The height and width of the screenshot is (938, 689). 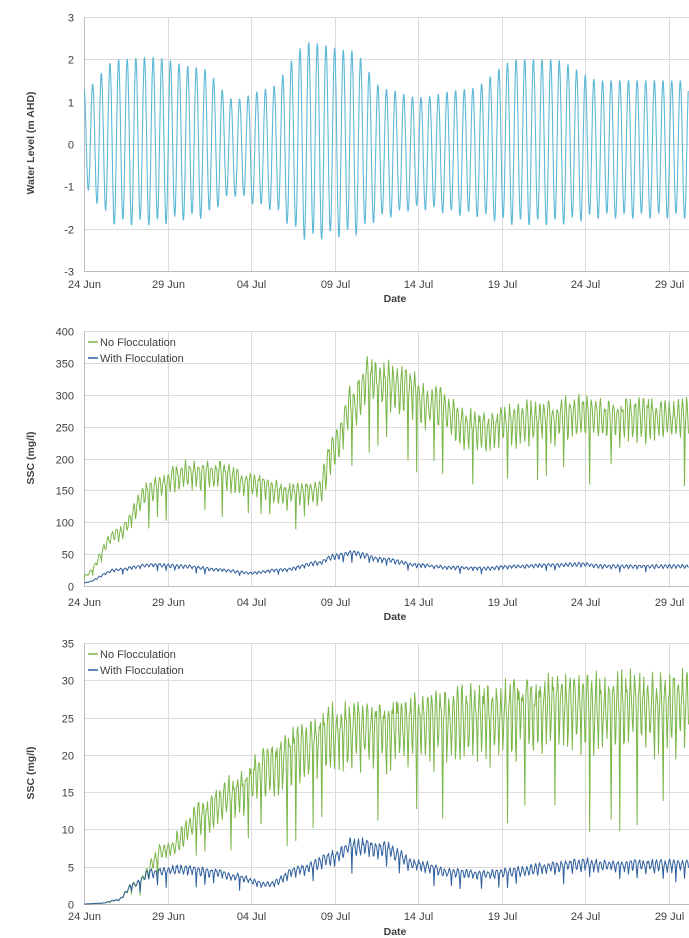 I want to click on y-tick-label: 50, so click(x=68, y=556).